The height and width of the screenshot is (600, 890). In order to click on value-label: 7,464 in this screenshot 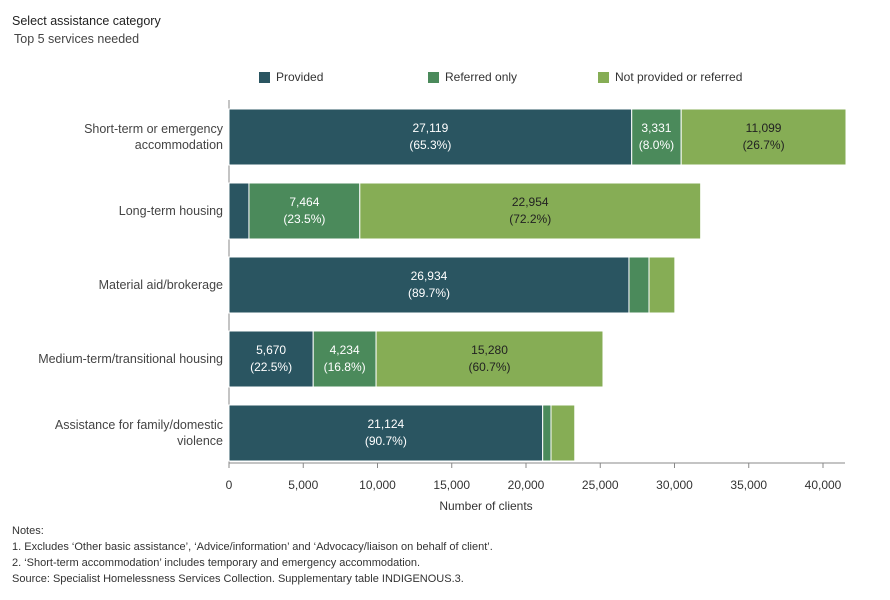, I will do `click(304, 202)`.